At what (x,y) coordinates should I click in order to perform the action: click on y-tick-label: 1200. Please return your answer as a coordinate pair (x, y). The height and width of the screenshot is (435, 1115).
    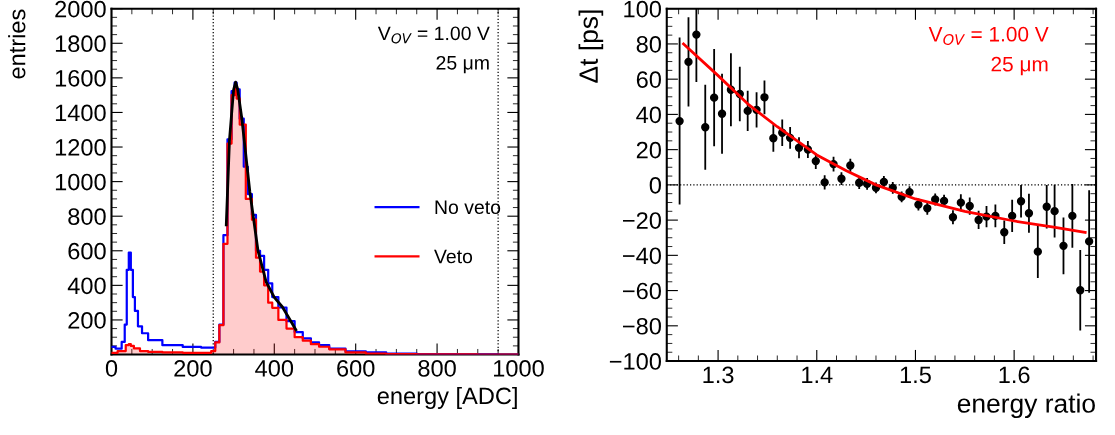
    Looking at the image, I should click on (80, 147).